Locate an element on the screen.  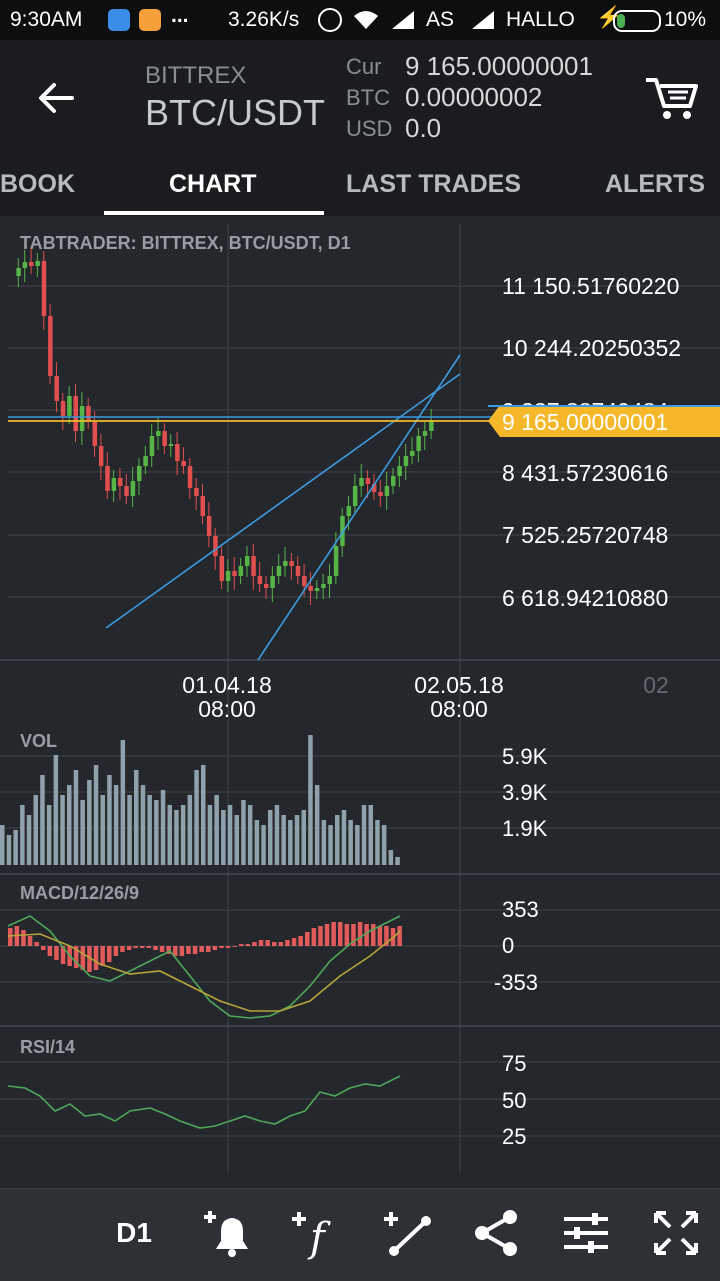
price-tick: 6 618.94210880 is located at coordinates (585, 598).